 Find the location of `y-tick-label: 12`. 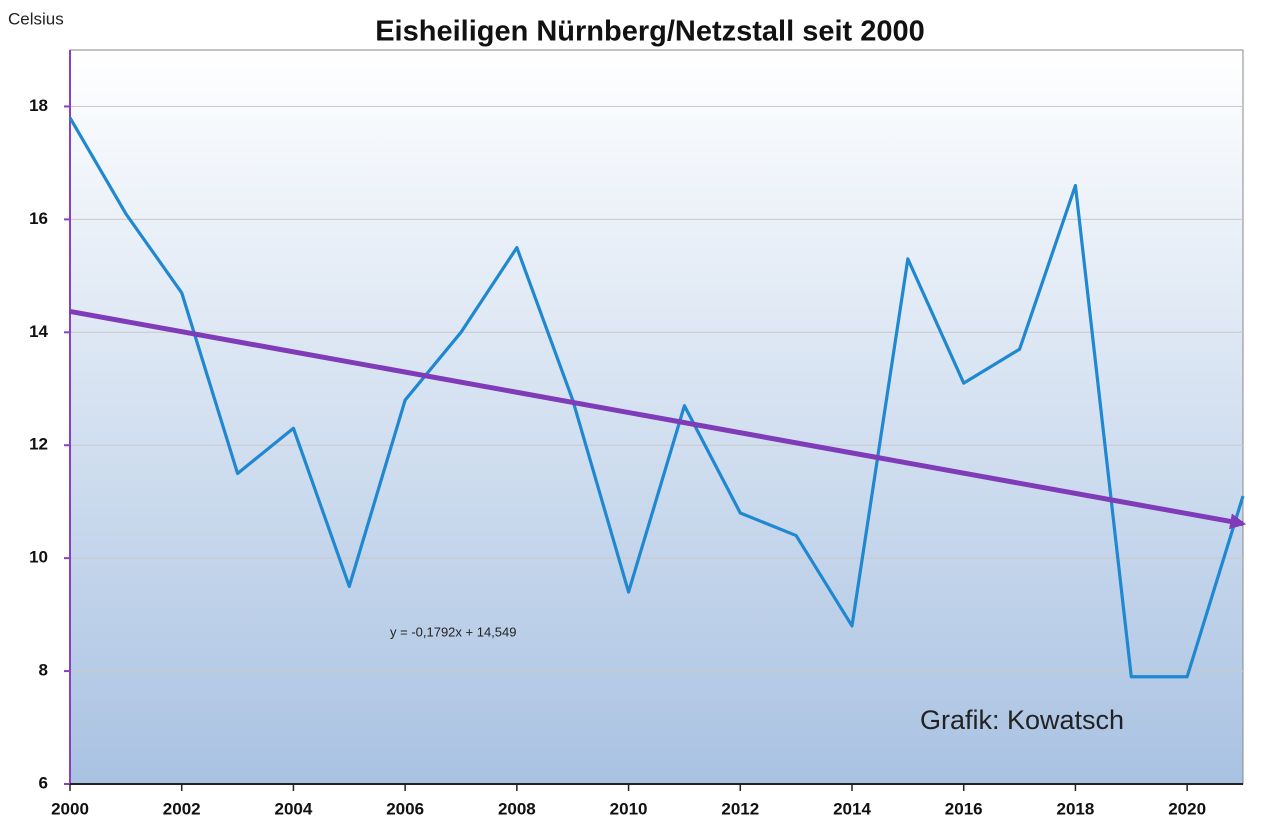

y-tick-label: 12 is located at coordinates (38, 444).